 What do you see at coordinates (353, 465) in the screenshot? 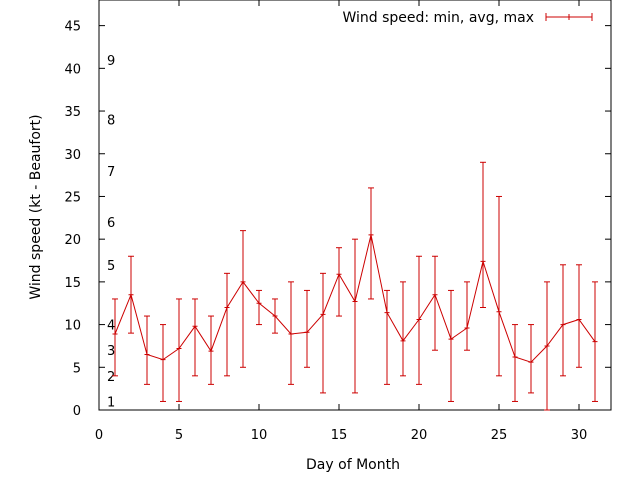
I see `x-axis-title: Day of Month` at bounding box center [353, 465].